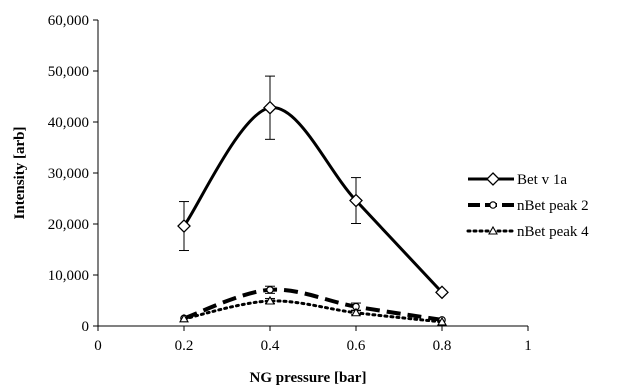  I want to click on x-tick-label: 0, so click(98, 346).